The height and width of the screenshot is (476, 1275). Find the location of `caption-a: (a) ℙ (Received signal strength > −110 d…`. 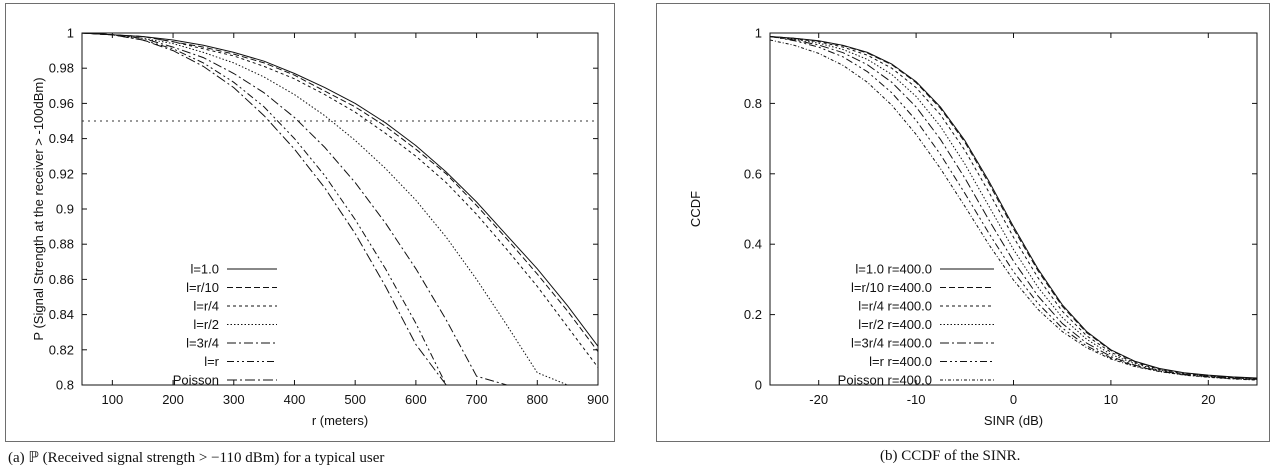

caption-a: (a) ℙ (Received signal strength > −110 d… is located at coordinates (196, 458).